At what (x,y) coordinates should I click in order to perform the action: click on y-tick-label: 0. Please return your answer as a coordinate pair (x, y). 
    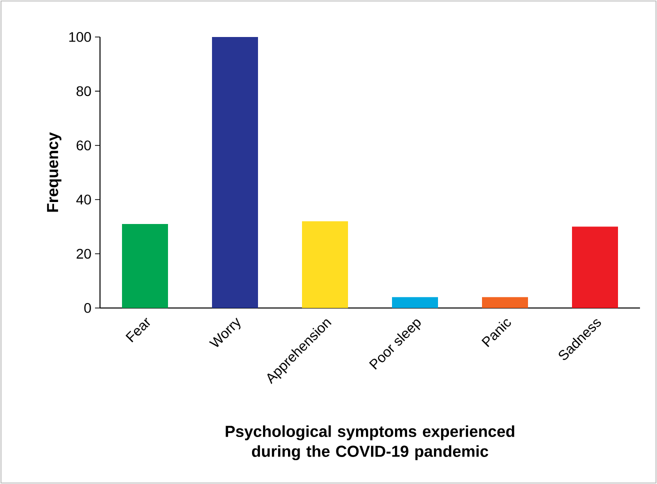
    Looking at the image, I should click on (87, 308).